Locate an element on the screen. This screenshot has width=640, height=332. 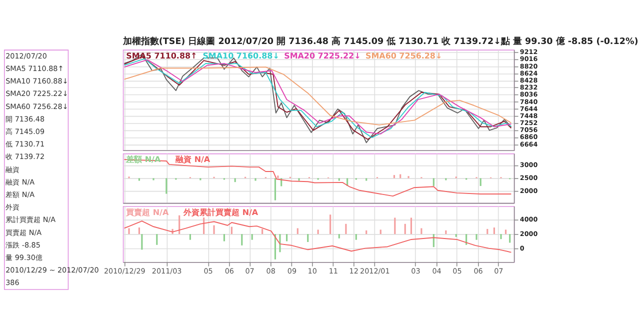
x-tick-label: 2010/12/29 is located at coordinates (125, 271).